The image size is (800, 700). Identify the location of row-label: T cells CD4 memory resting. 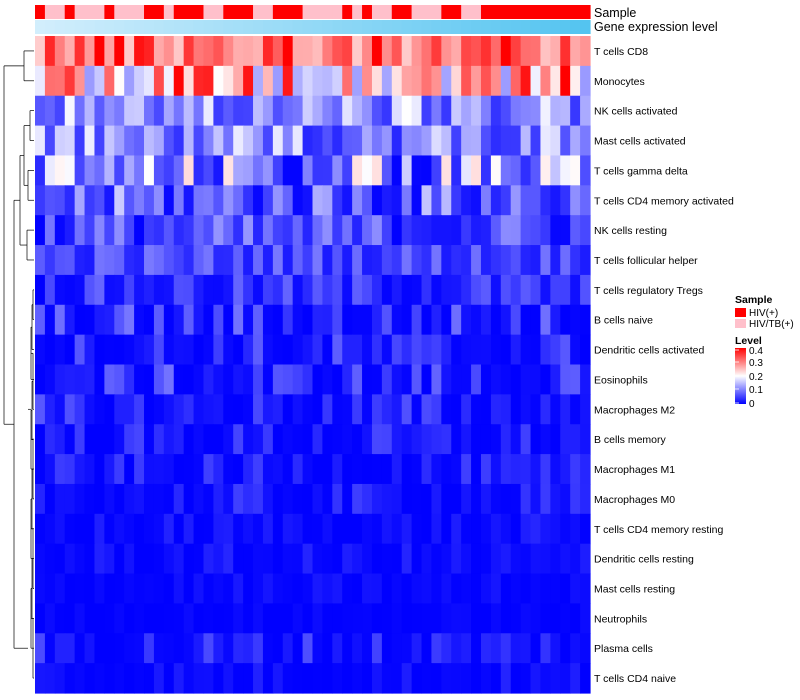
(658, 530).